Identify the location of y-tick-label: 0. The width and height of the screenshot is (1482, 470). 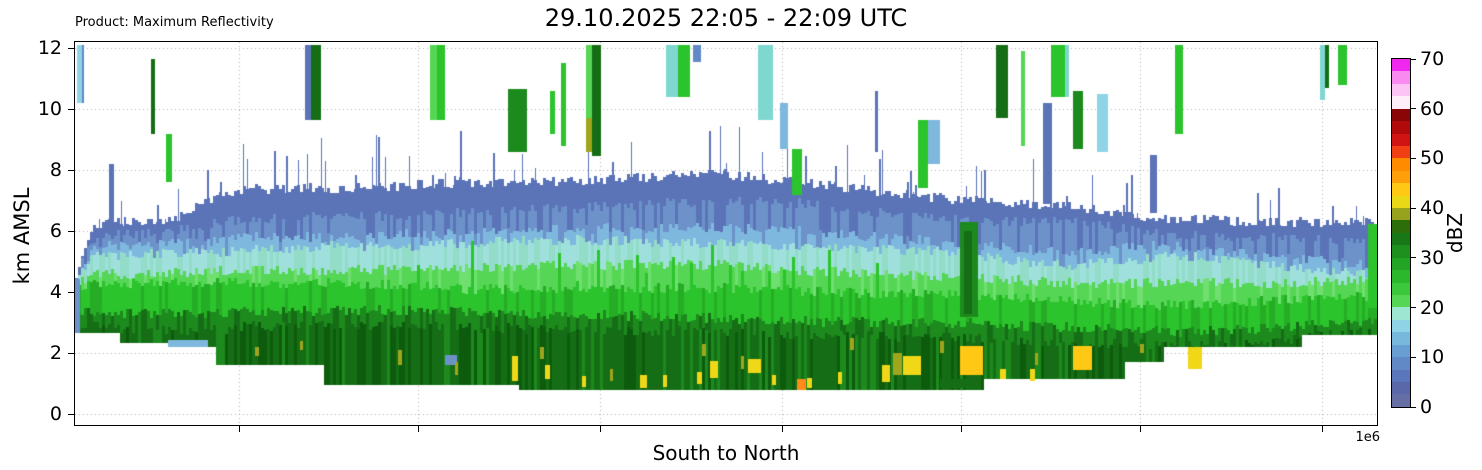
(55, 414).